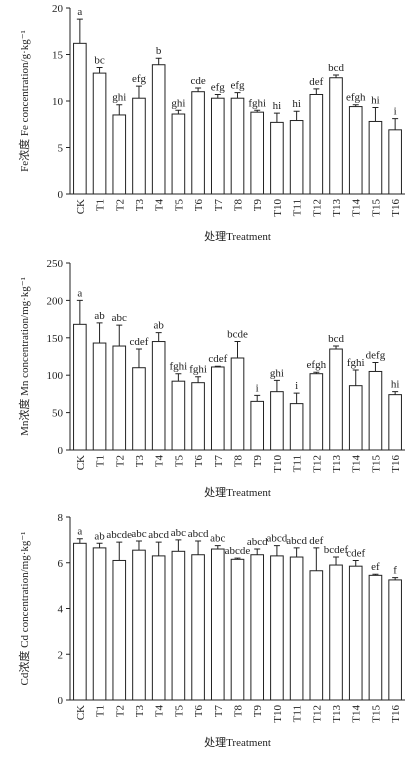 This screenshot has width=420, height=759. I want to click on significance-letter: a, so click(79, 532).